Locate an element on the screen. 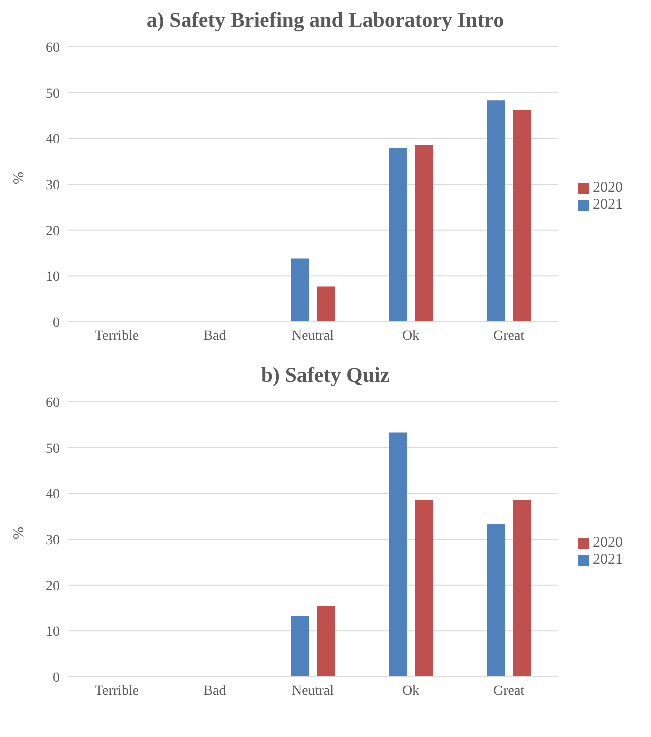  chart-title: b) Safety Quiz is located at coordinates (325, 375).